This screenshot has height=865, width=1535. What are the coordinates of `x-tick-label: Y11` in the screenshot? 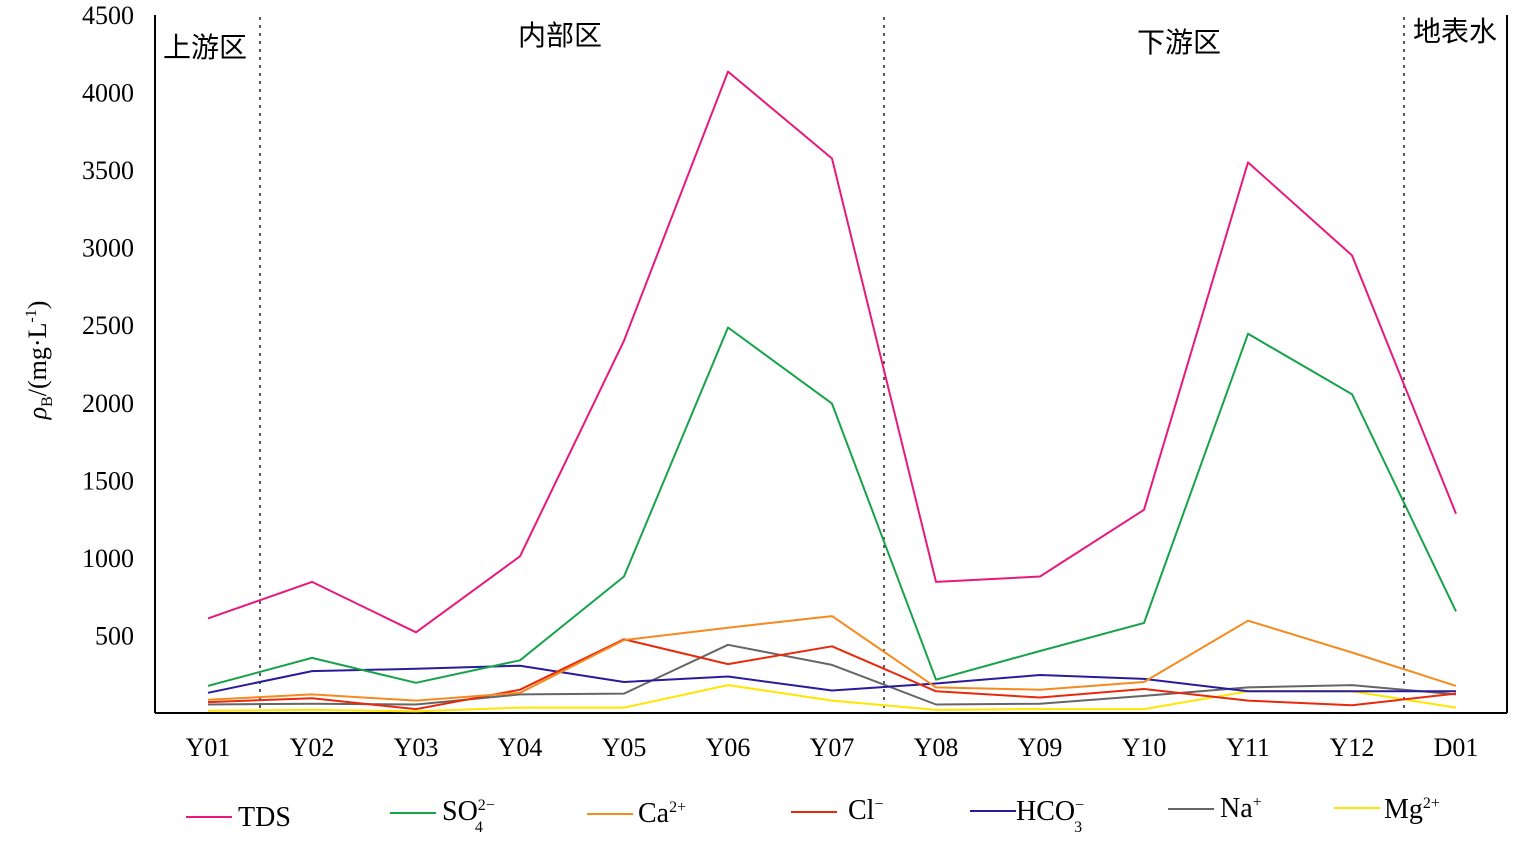 It's located at (1248, 747).